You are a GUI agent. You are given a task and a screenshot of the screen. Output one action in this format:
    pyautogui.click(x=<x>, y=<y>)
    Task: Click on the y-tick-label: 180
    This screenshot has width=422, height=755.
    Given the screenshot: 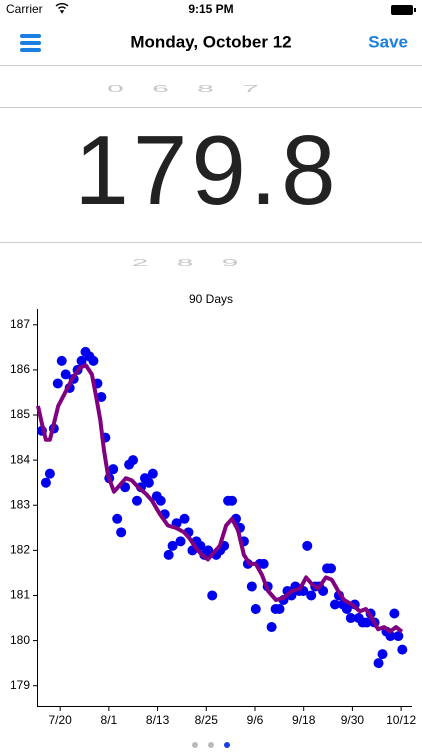 What is the action you would take?
    pyautogui.click(x=20, y=640)
    